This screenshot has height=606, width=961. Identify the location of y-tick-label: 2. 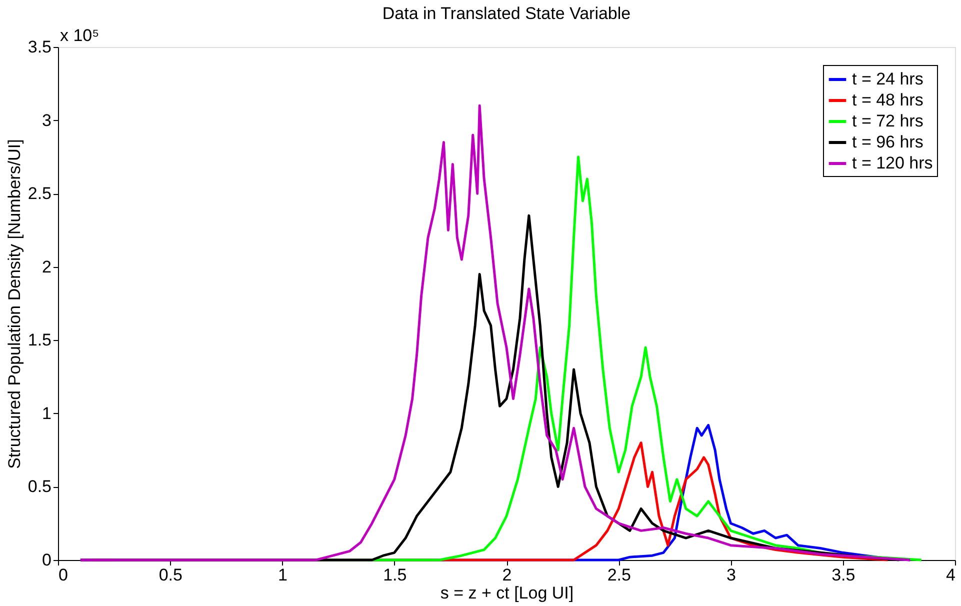
(47, 266).